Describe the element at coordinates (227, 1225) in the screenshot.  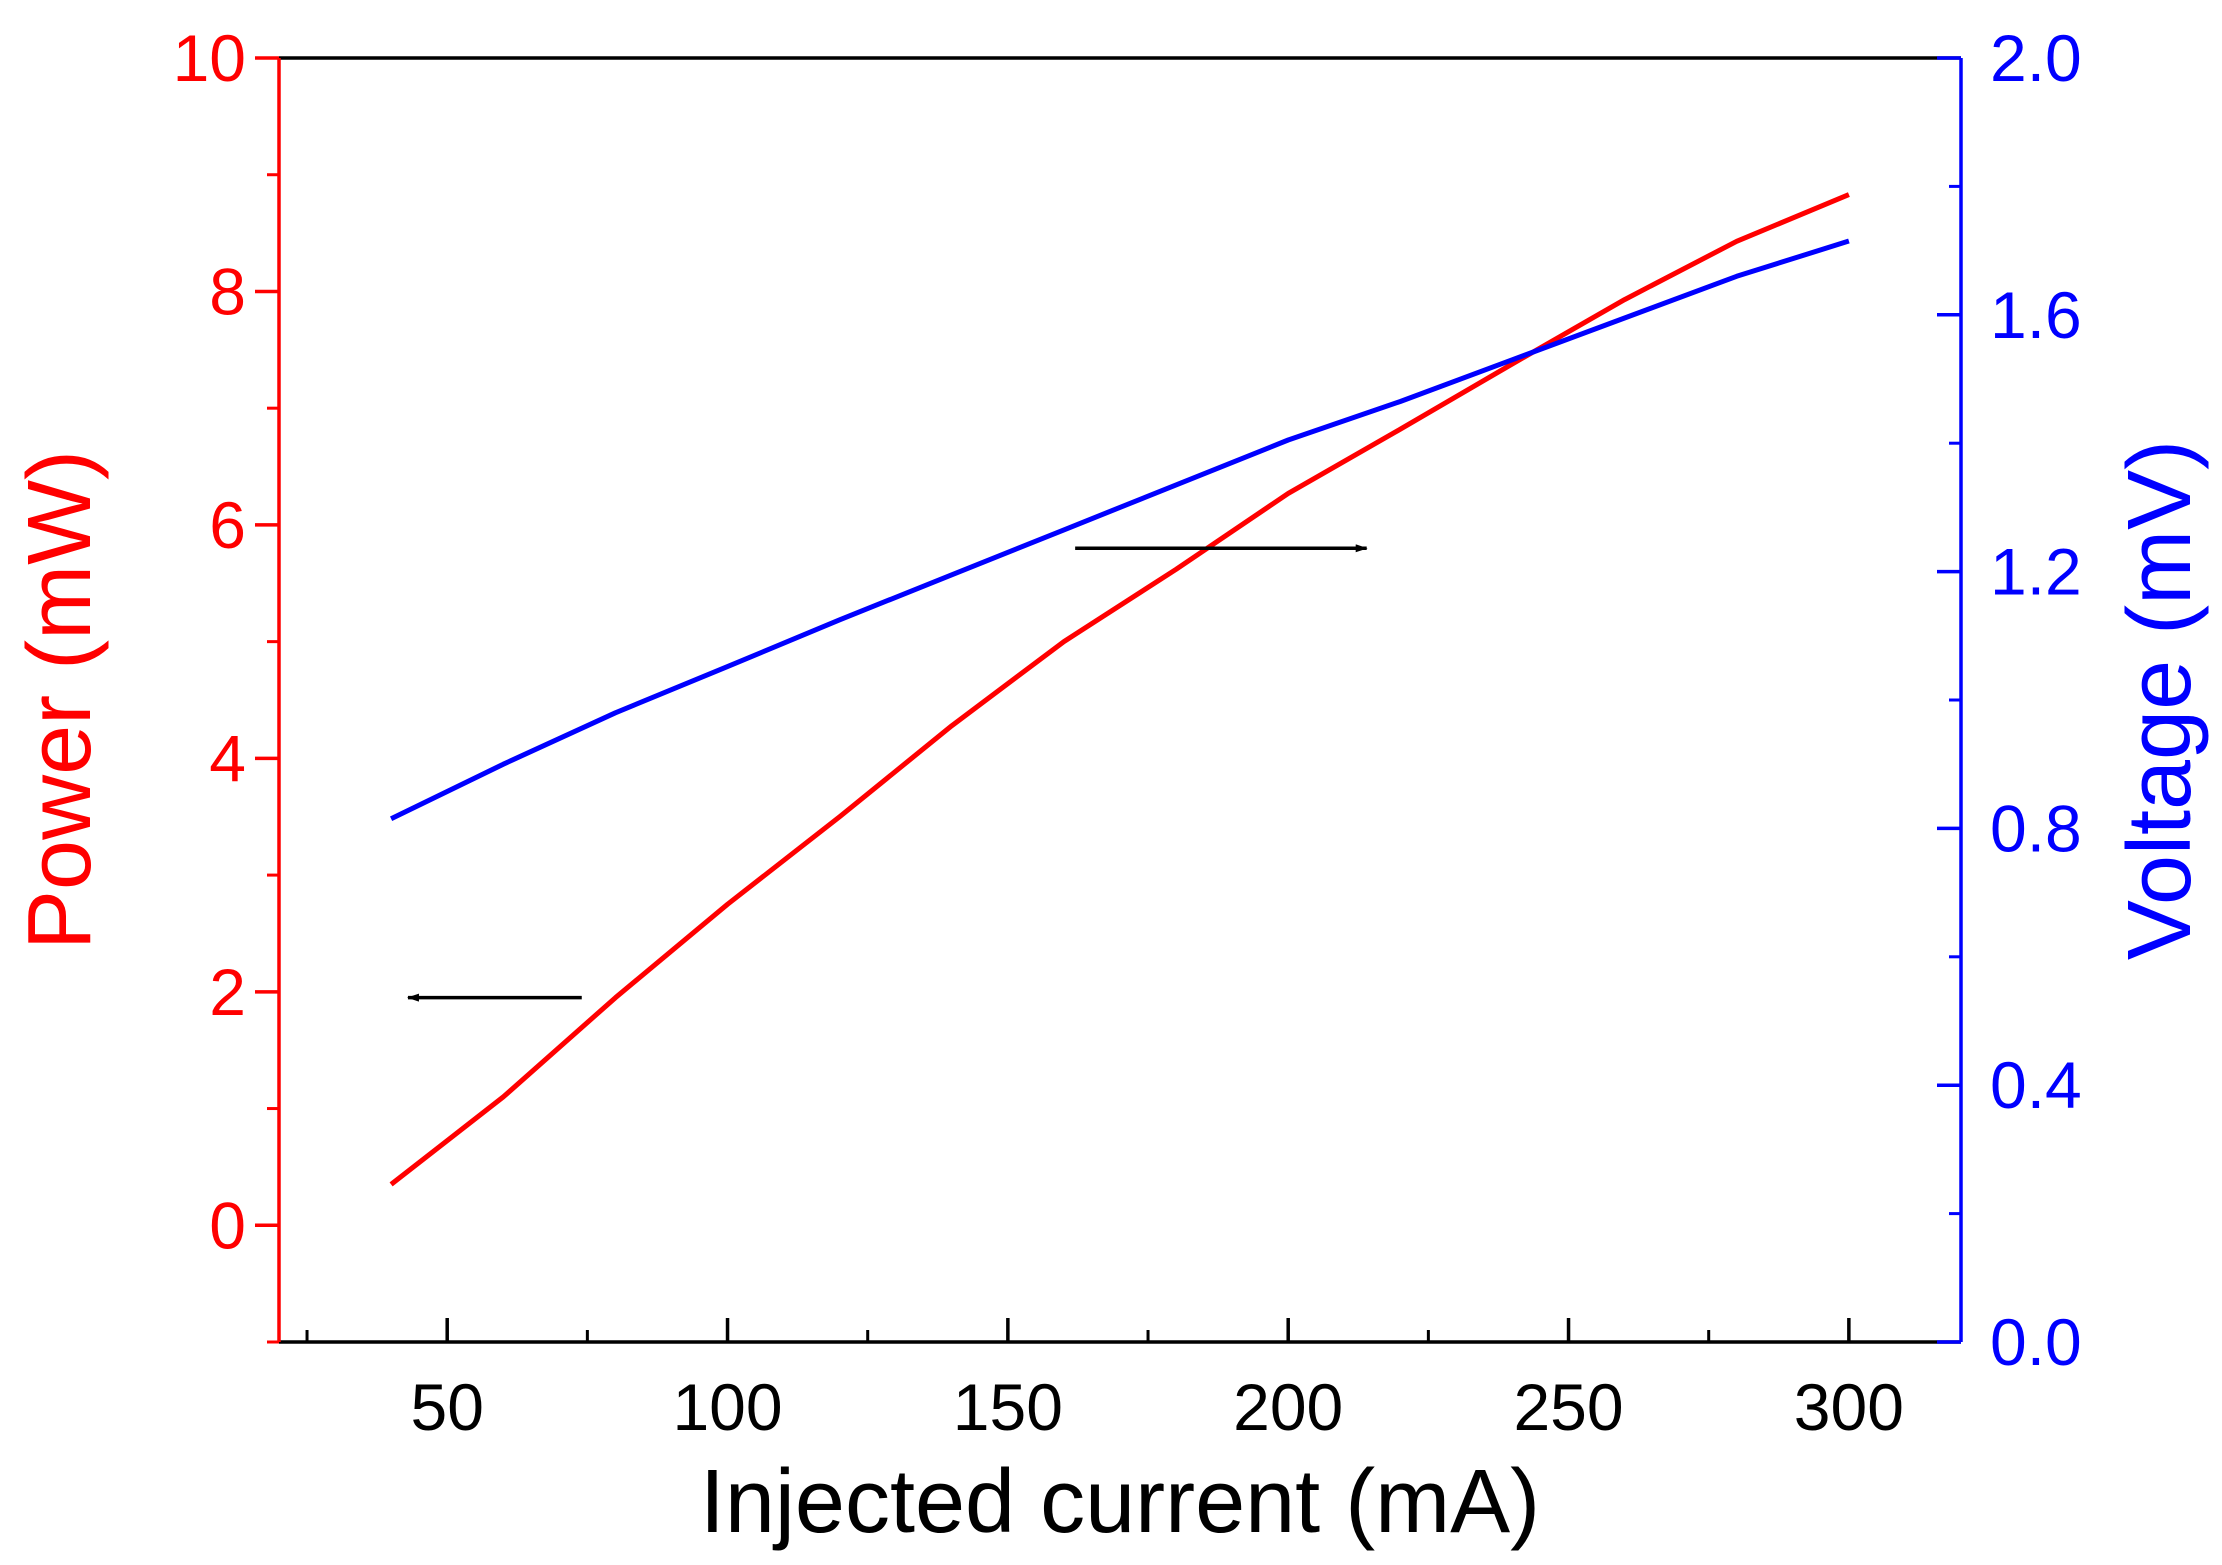
I see `left-tick-label: 0` at that location.